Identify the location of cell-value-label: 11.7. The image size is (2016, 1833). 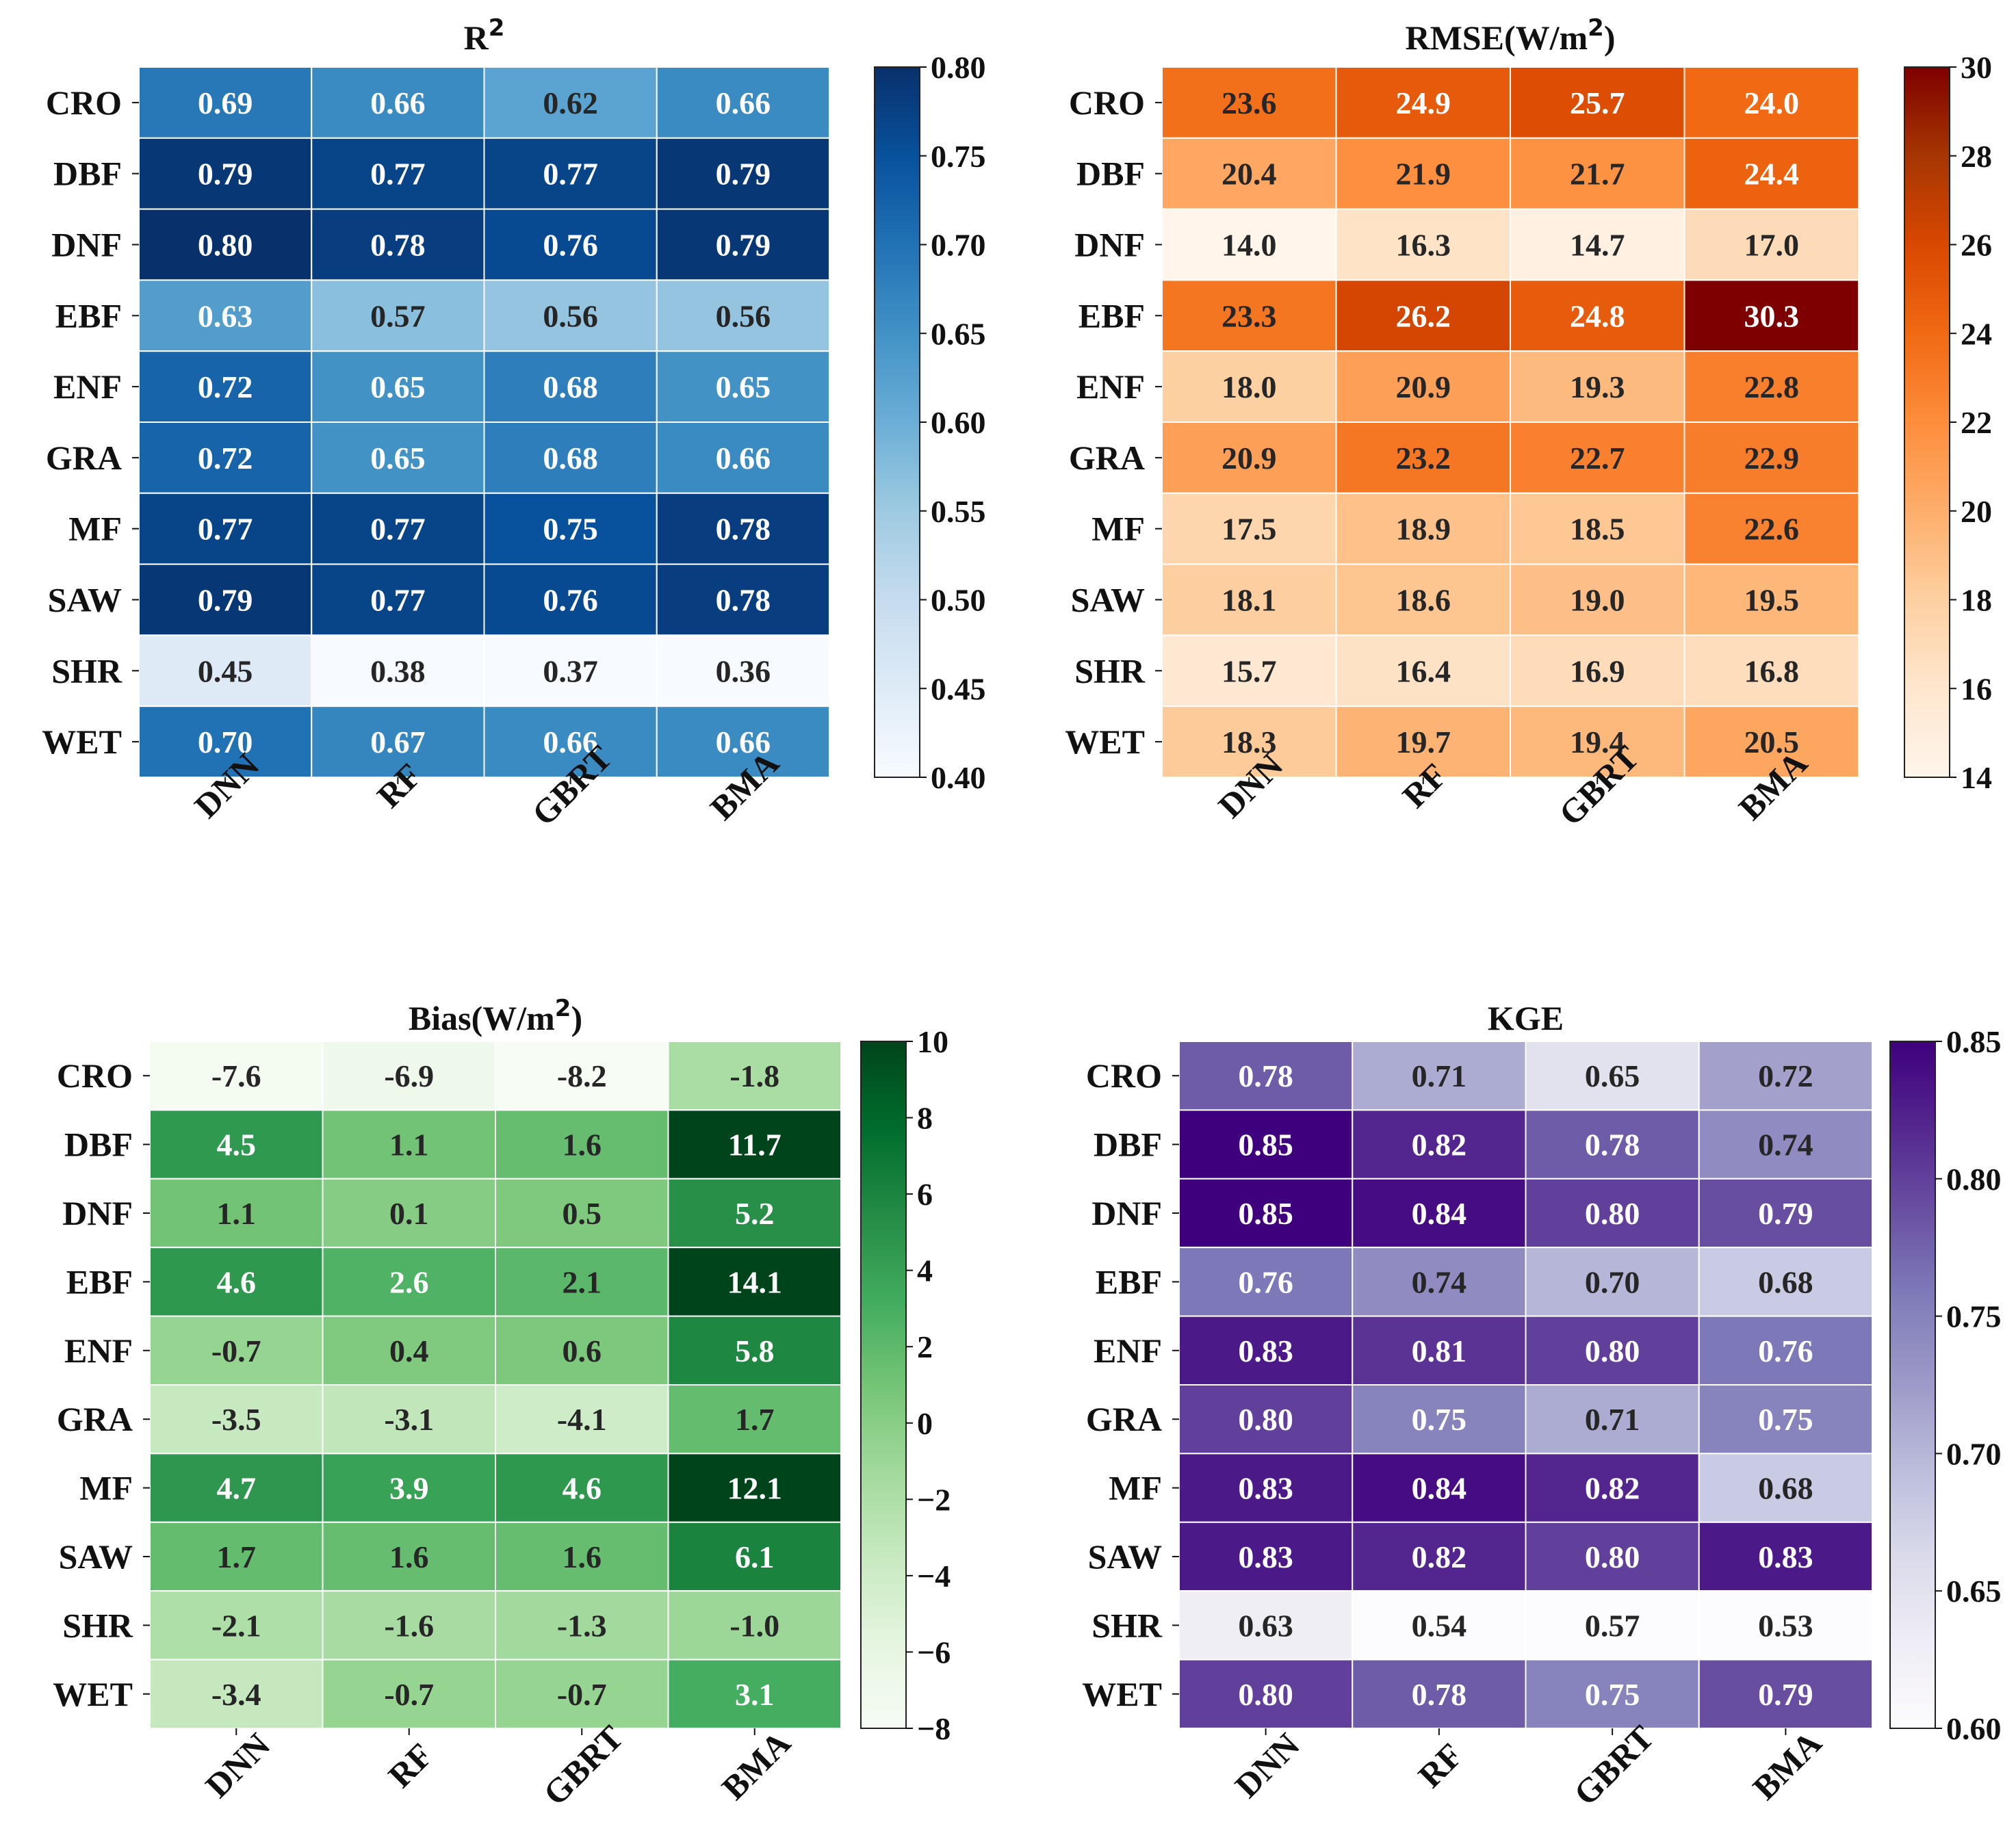
(754, 1145).